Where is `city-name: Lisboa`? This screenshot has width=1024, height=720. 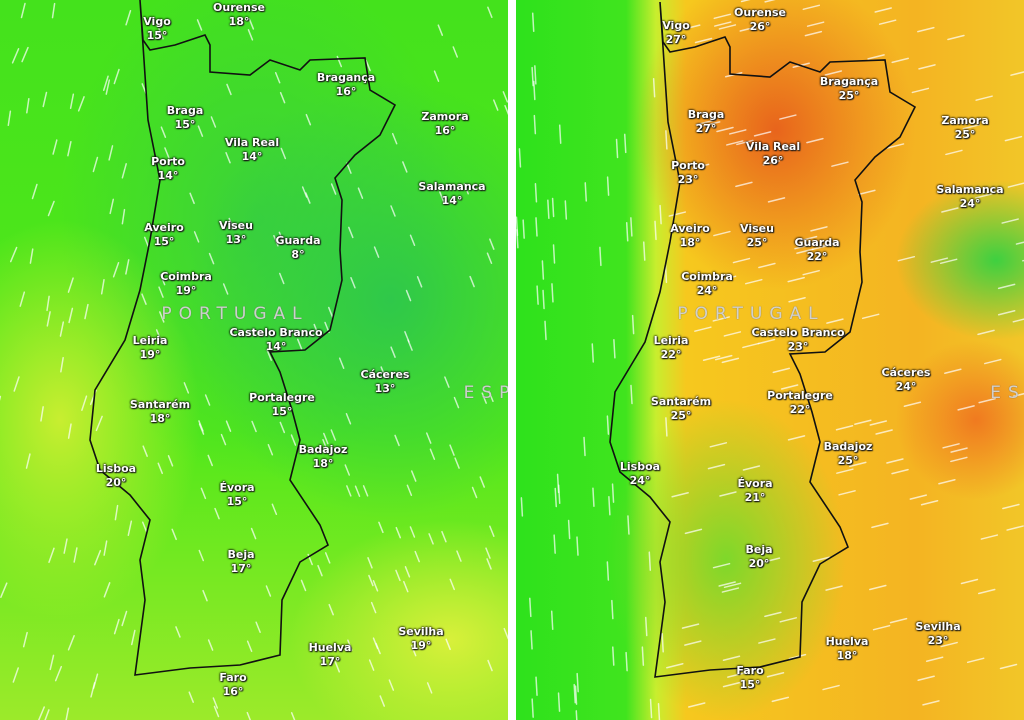 city-name: Lisboa is located at coordinates (116, 468).